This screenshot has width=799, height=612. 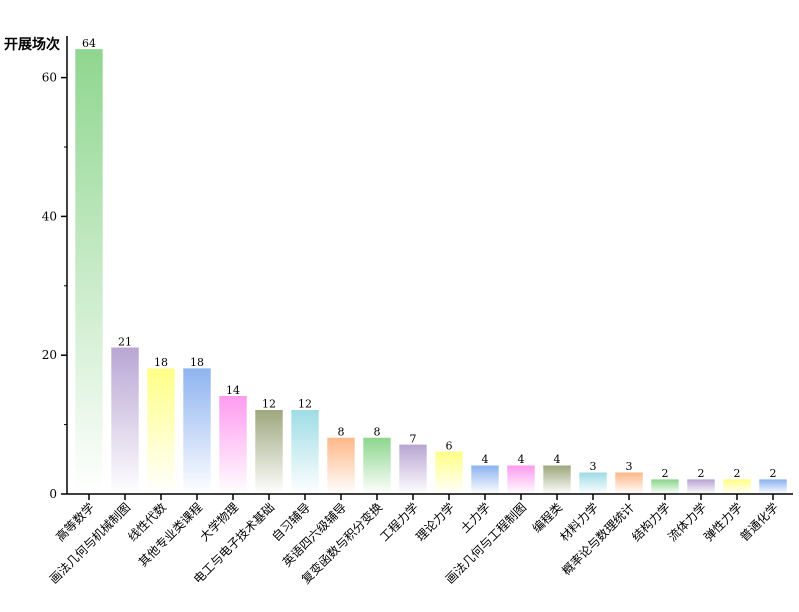 What do you see at coordinates (435, 522) in the screenshot?
I see `x-tick-label: 理论力学` at bounding box center [435, 522].